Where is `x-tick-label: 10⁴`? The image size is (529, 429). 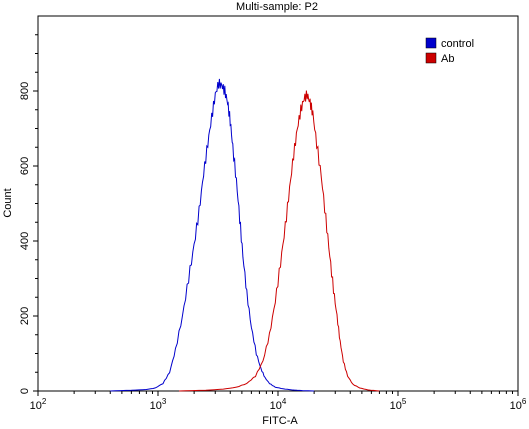
x-tick-label: 10⁴ is located at coordinates (278, 404).